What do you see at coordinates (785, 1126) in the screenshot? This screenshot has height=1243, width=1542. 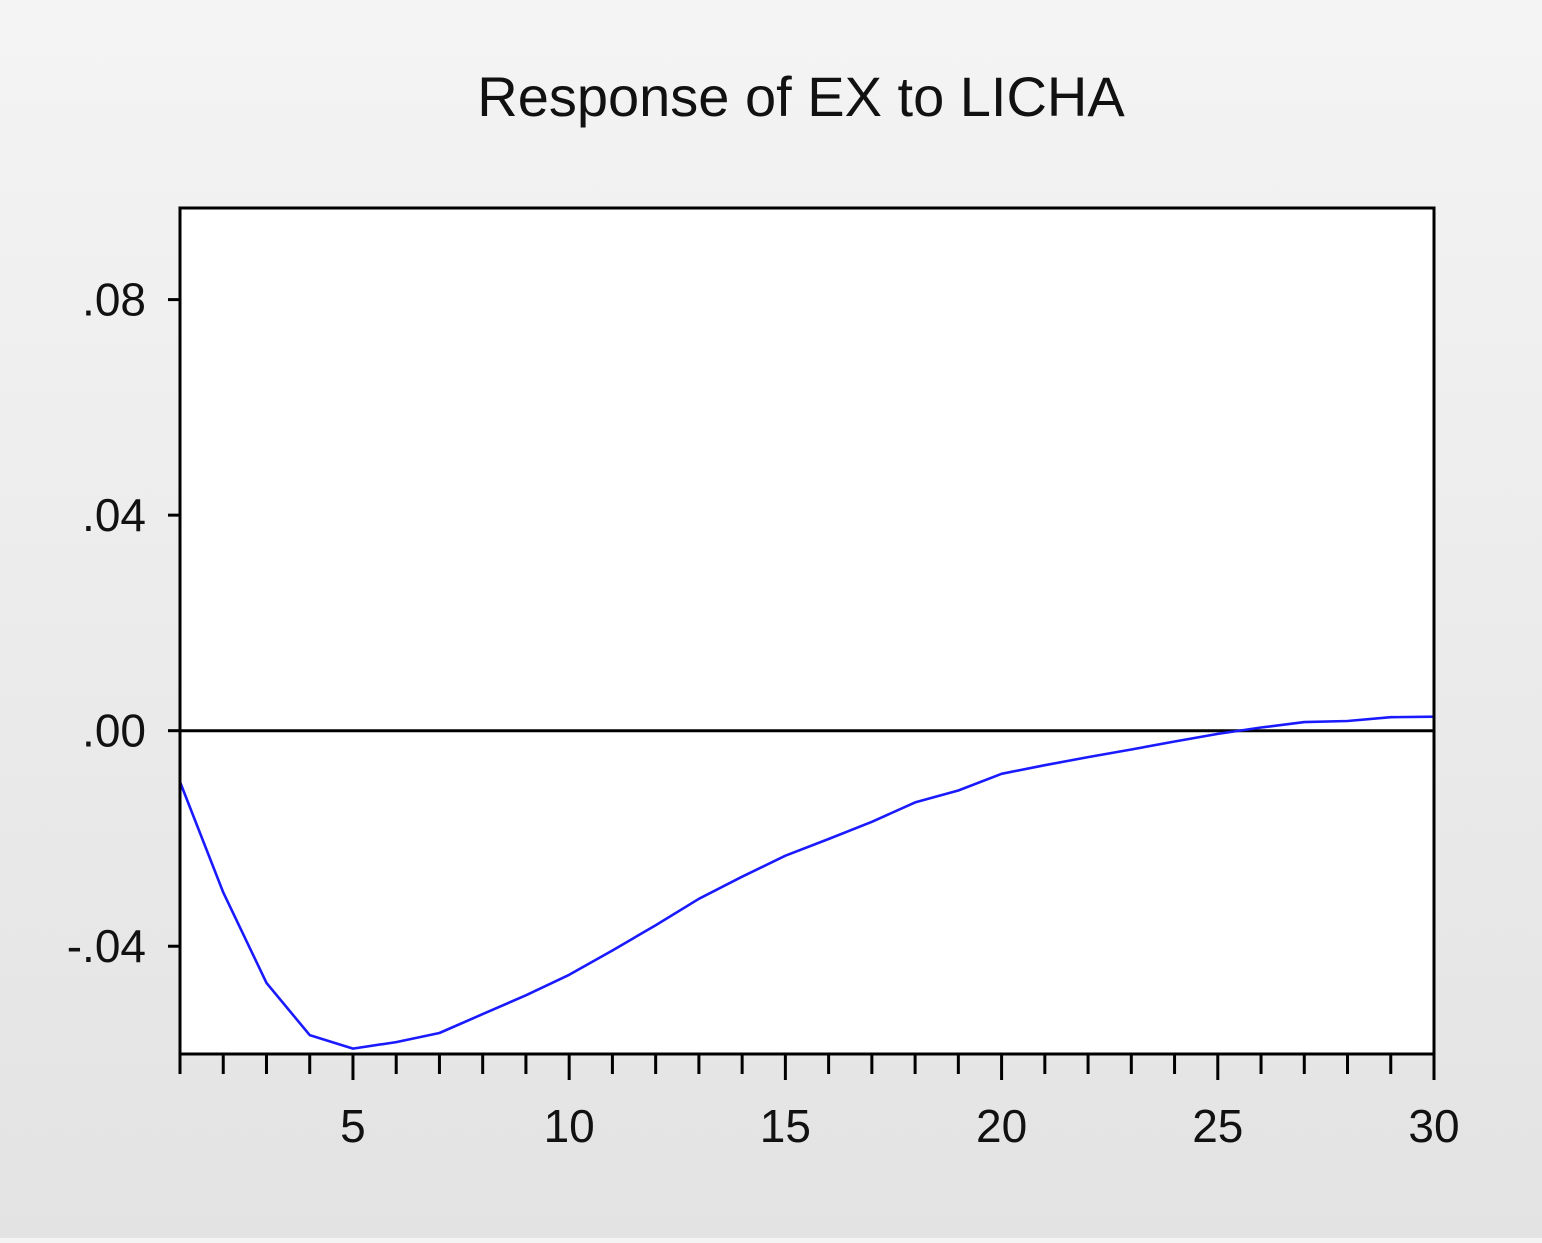 I see `x-tick-label: 15` at bounding box center [785, 1126].